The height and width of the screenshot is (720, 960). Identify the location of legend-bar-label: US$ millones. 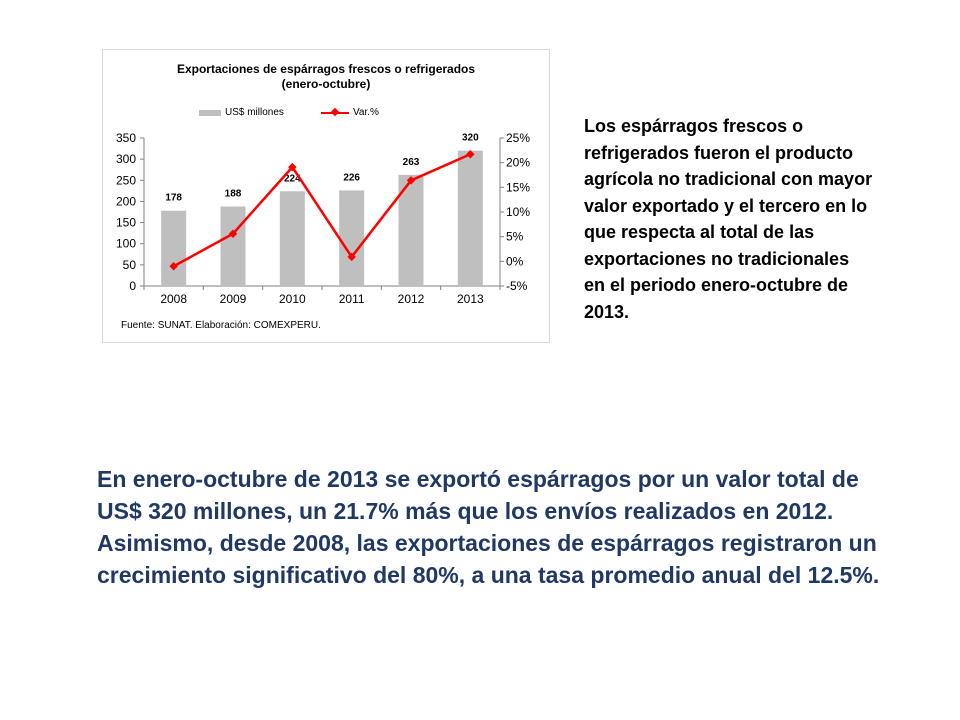
(254, 112).